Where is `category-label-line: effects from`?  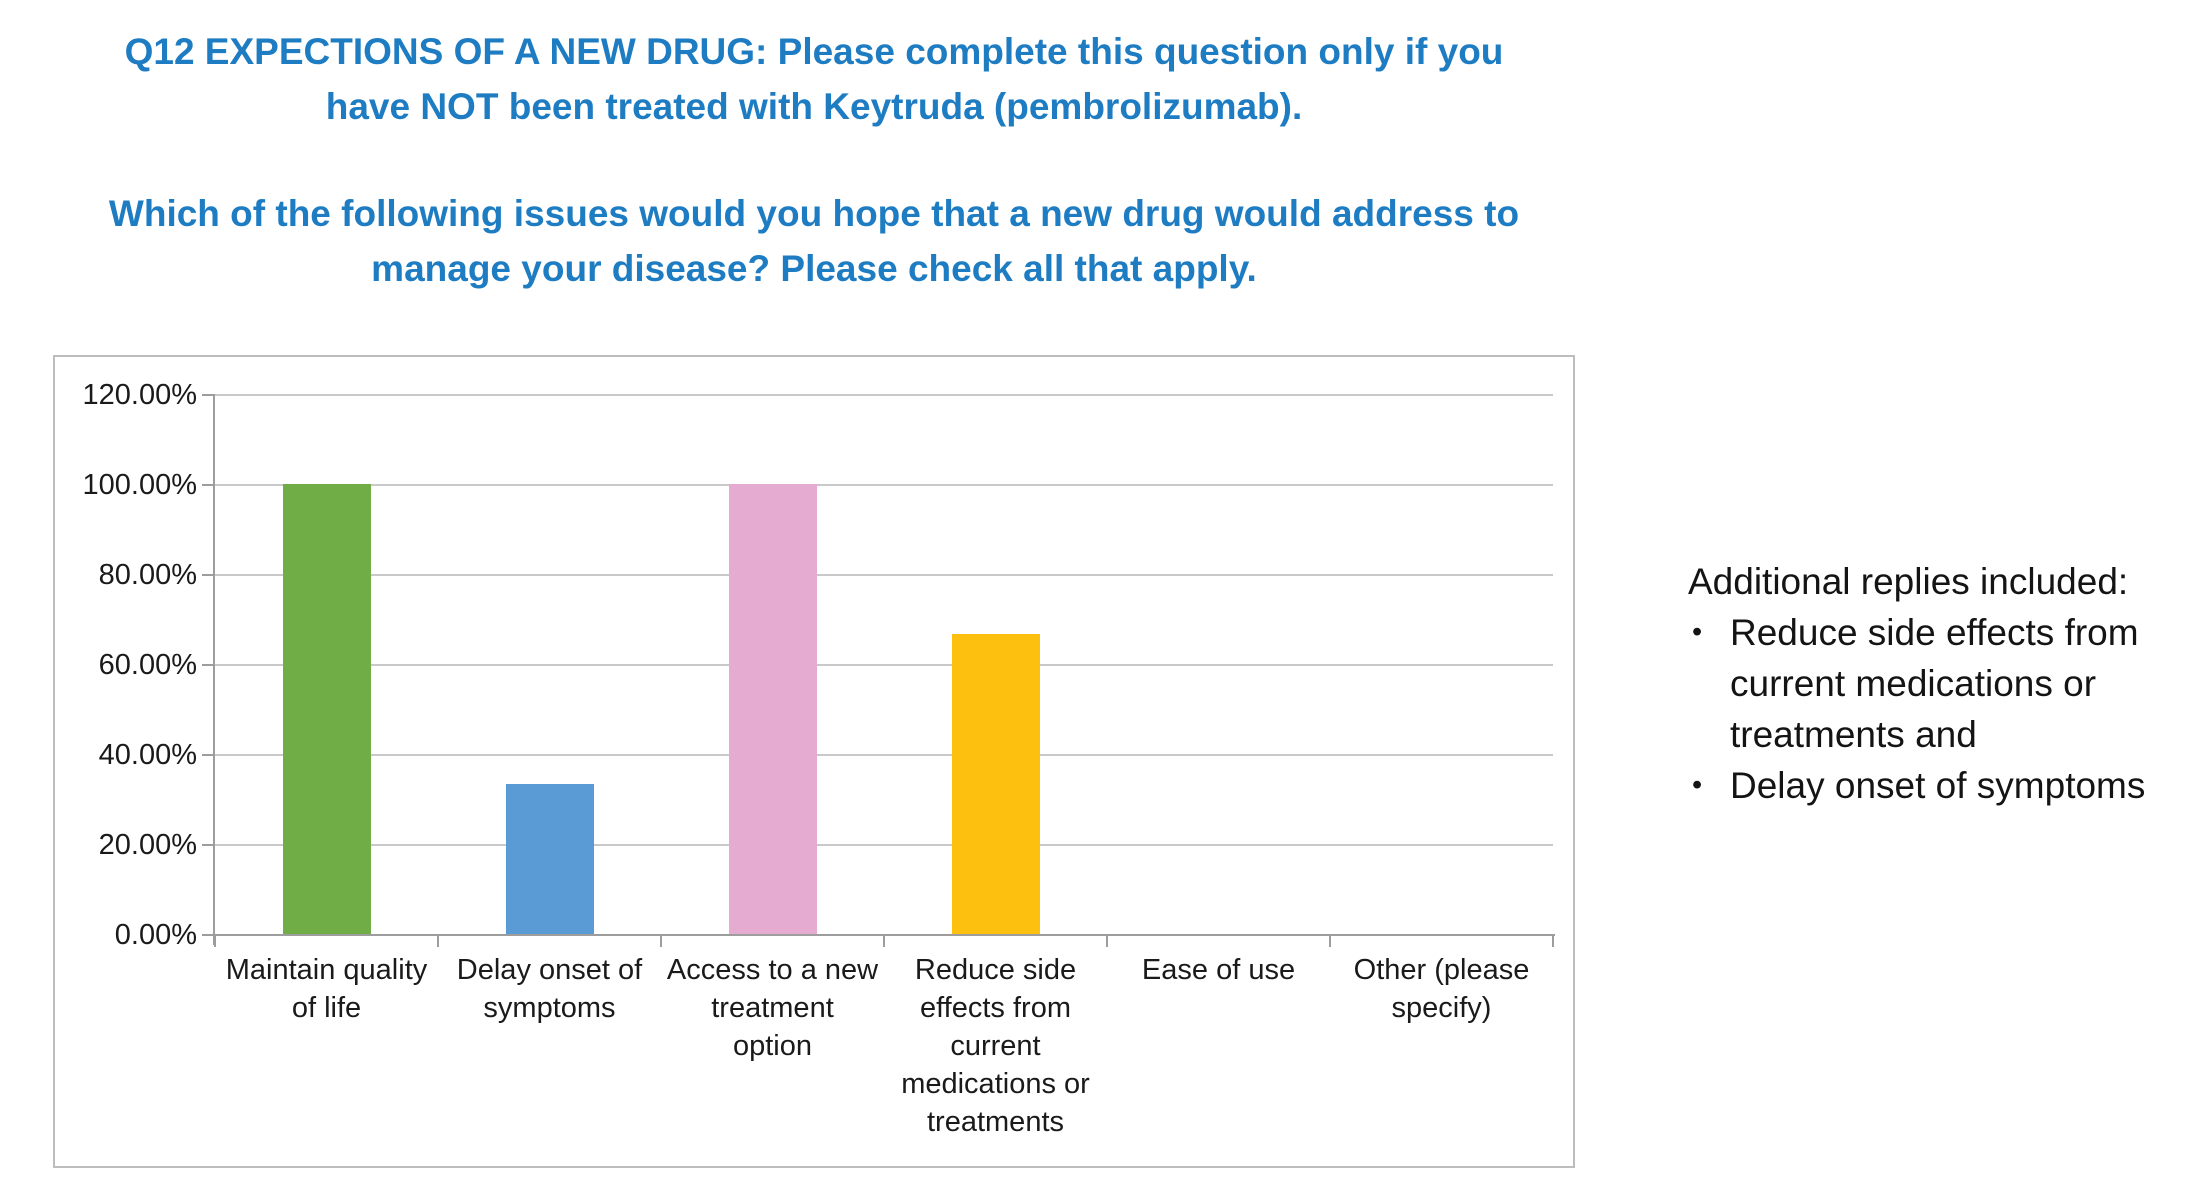
category-label-line: effects from is located at coordinates (995, 1008).